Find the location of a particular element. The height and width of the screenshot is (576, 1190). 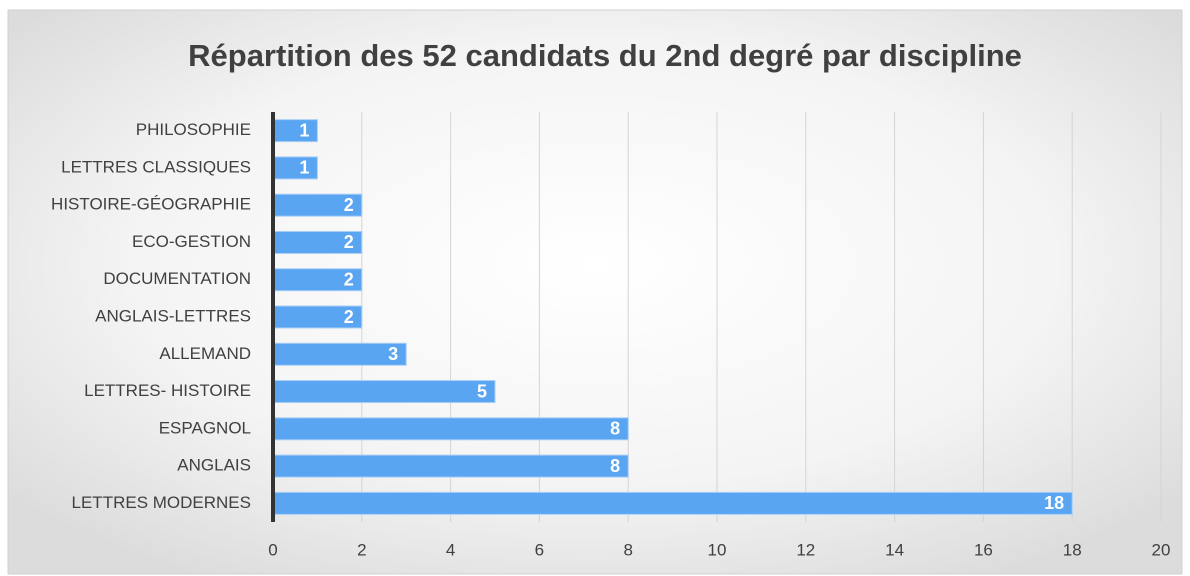

y-tick-label: ANGLAIS is located at coordinates (214, 465).